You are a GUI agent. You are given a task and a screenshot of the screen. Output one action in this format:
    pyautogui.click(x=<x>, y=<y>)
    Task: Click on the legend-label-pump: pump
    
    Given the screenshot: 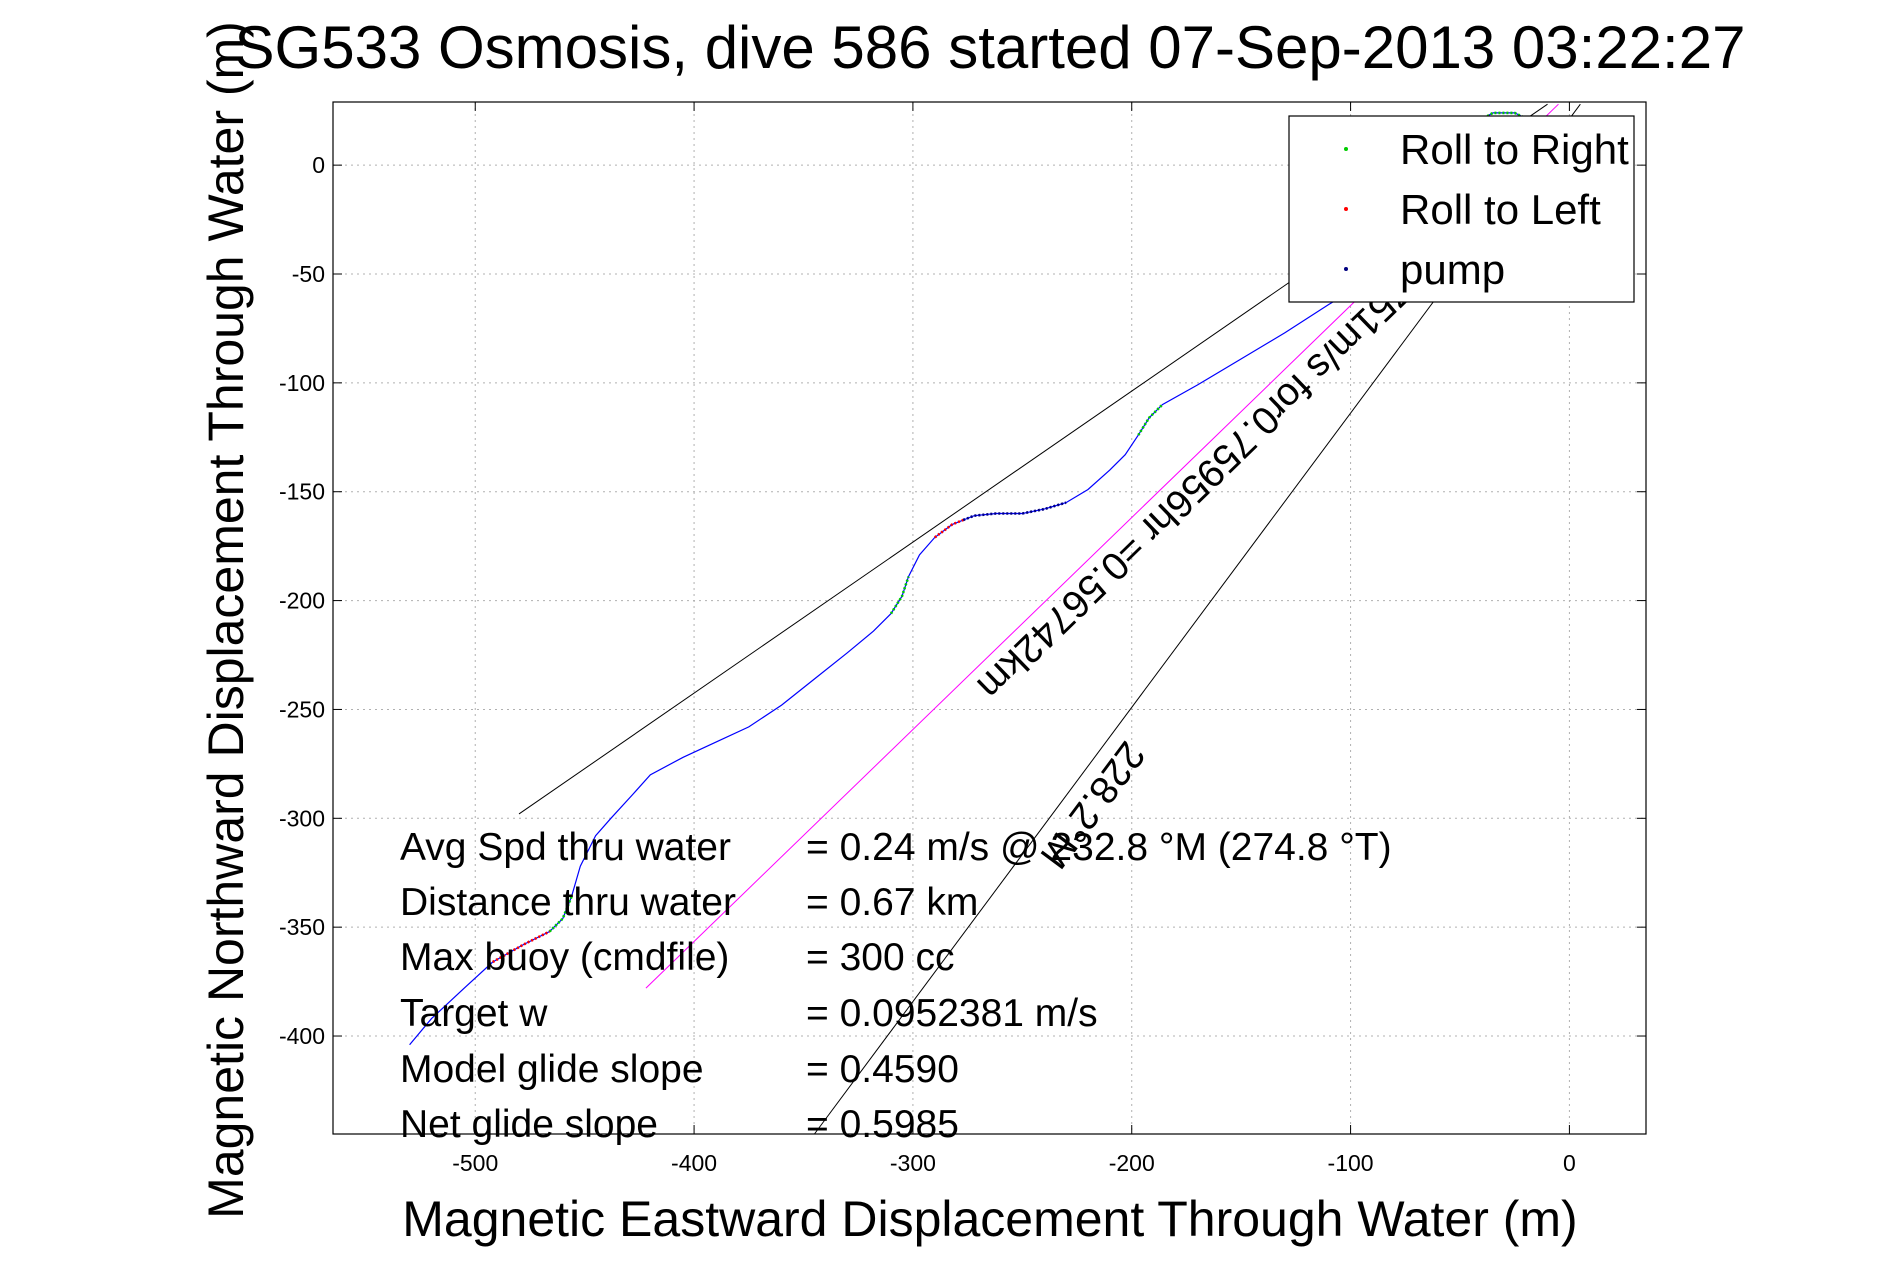 What is the action you would take?
    pyautogui.click(x=1452, y=269)
    